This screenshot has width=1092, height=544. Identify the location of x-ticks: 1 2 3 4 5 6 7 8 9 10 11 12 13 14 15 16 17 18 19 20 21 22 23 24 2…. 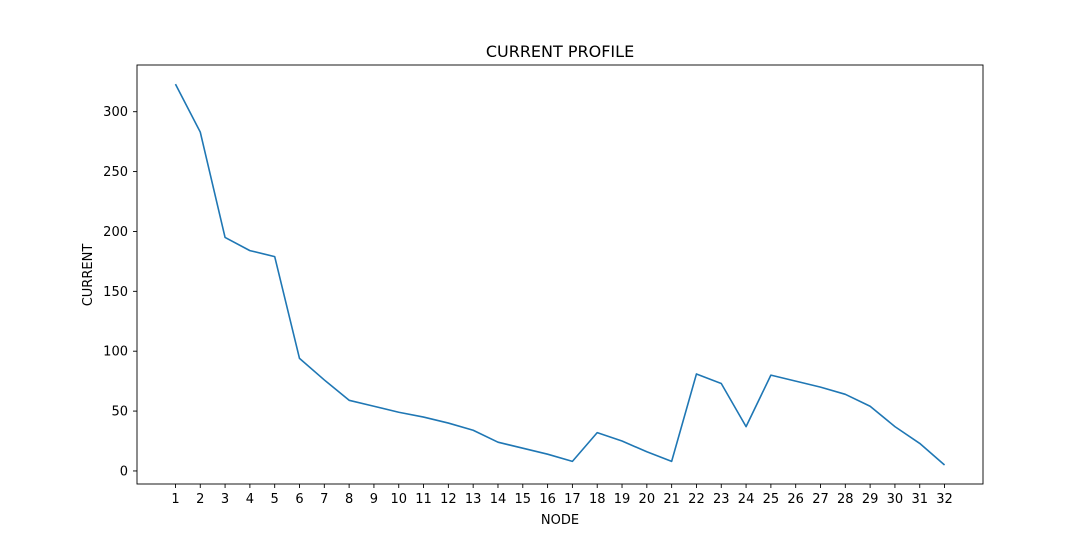
(562, 495).